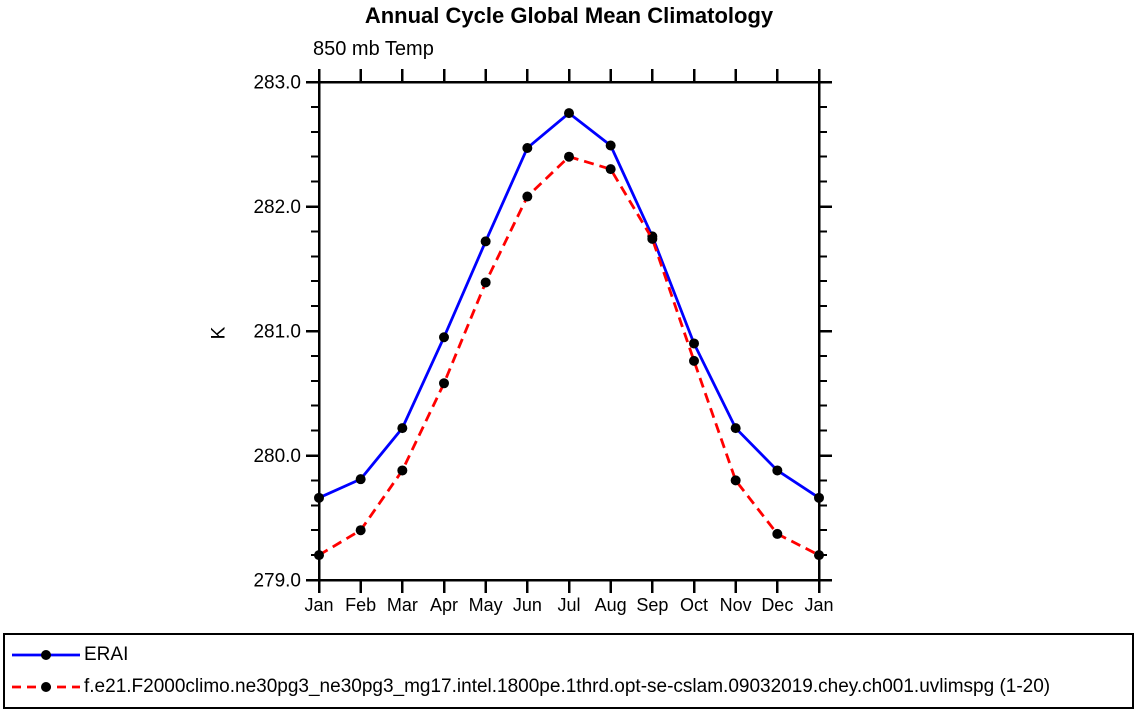 The image size is (1138, 712). Describe the element at coordinates (277, 207) in the screenshot. I see `y-tick-label: 282.0` at that location.